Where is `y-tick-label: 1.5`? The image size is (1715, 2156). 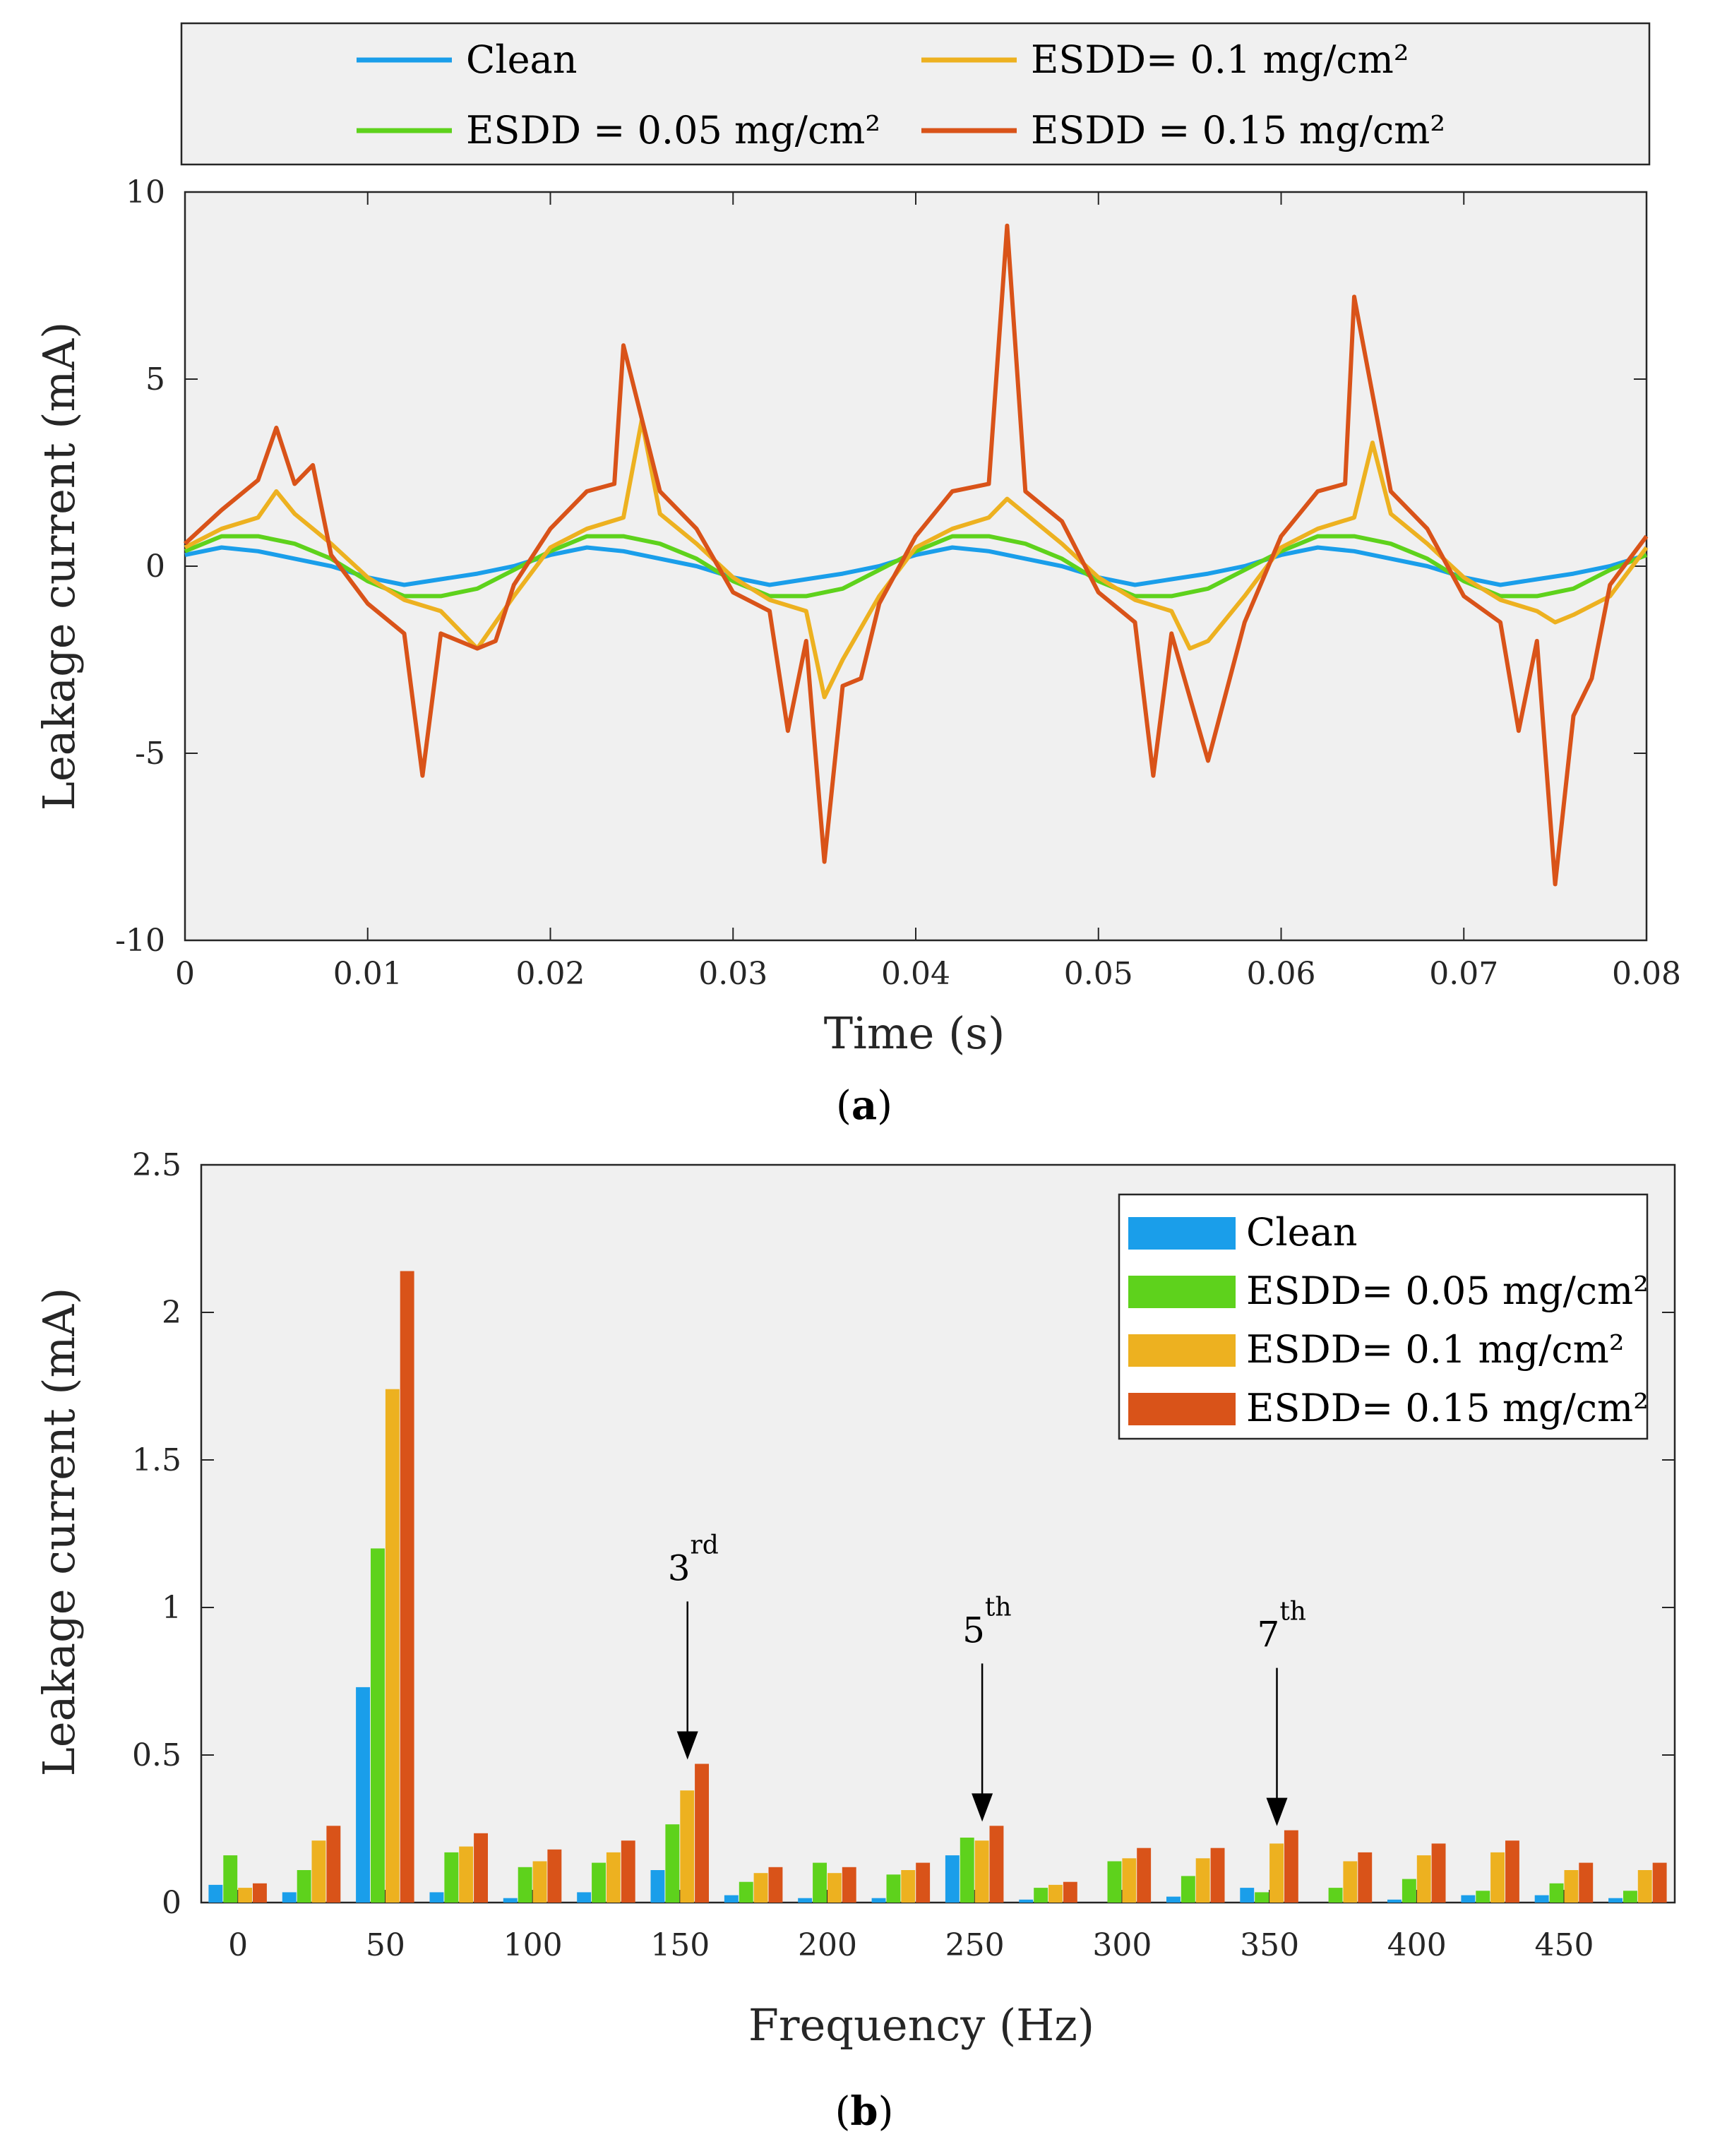 y-tick-label: 1.5 is located at coordinates (156, 1460).